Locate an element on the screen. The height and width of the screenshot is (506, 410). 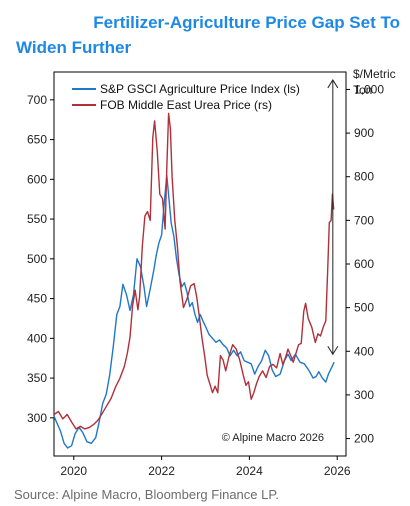
legend-label: S&P GSCI Agriculture Price Index (ls) is located at coordinates (200, 89).